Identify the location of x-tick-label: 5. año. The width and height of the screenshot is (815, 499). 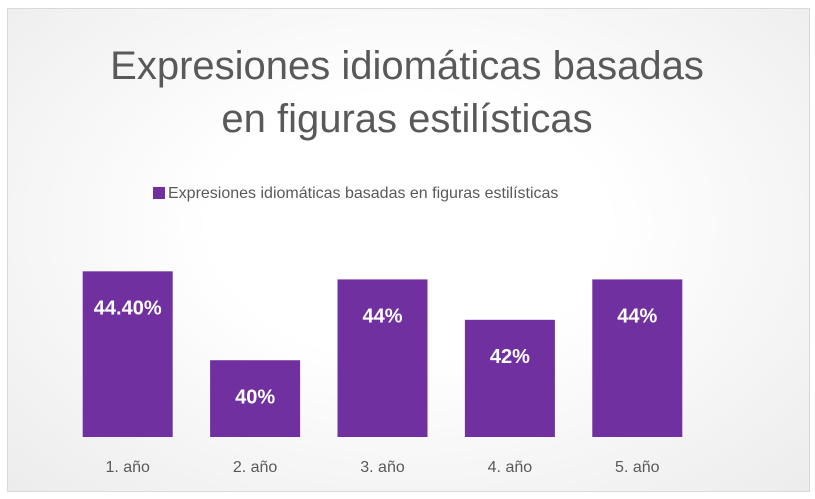
(637, 467).